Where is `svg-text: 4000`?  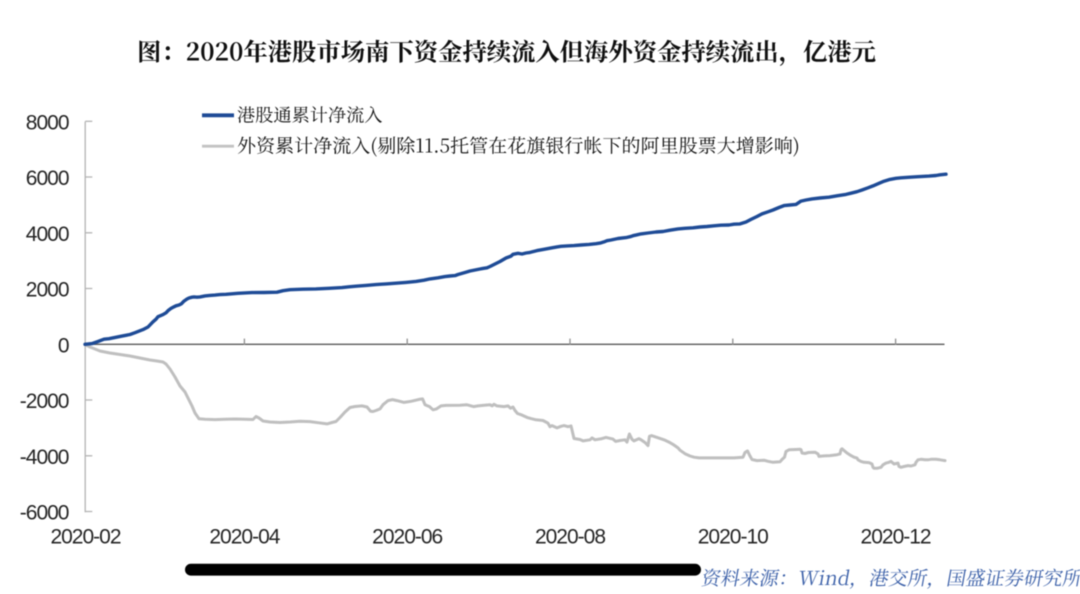 svg-text: 4000 is located at coordinates (47, 234).